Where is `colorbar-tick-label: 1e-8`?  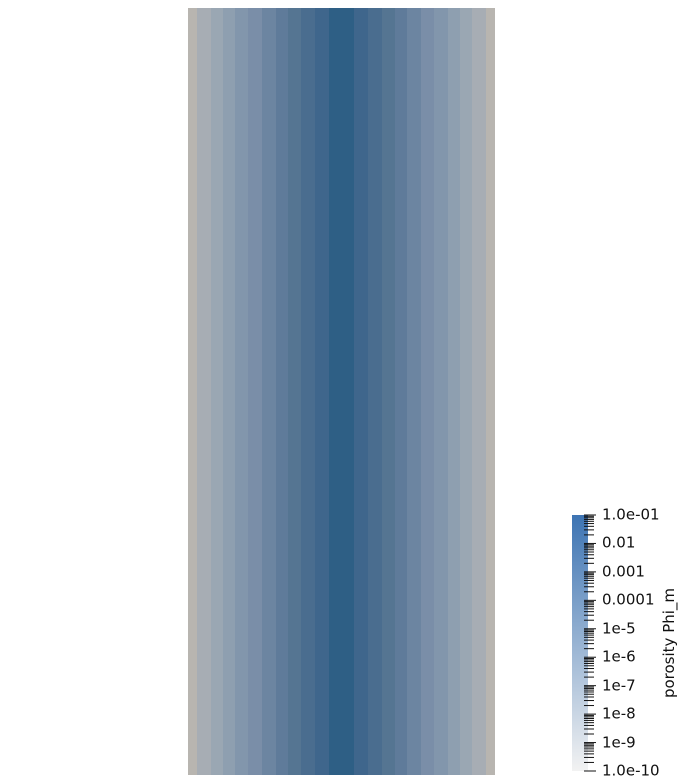 colorbar-tick-label: 1e-8 is located at coordinates (619, 713).